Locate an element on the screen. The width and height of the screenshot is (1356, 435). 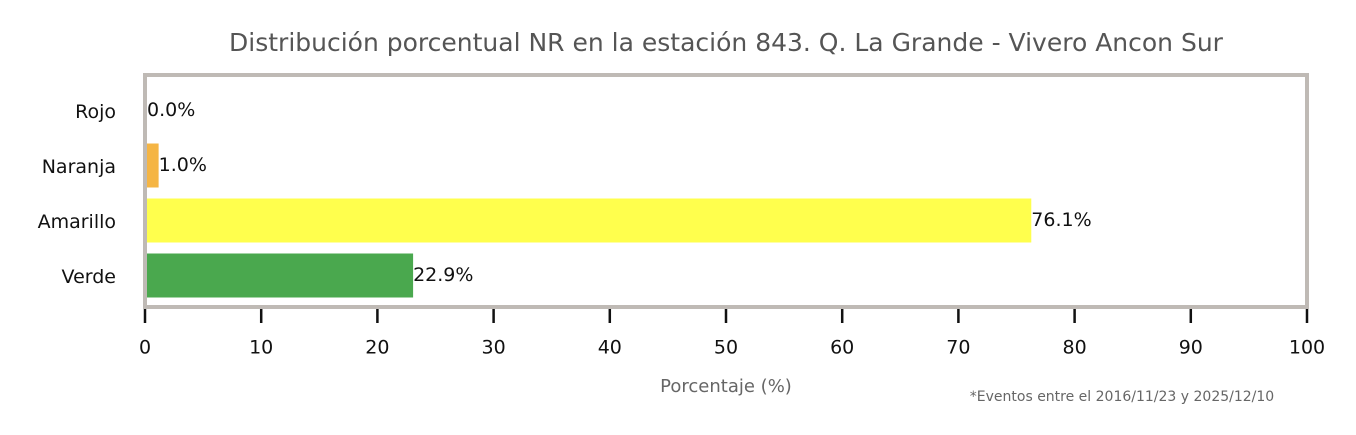
value-label: 1.0% is located at coordinates (183, 165).